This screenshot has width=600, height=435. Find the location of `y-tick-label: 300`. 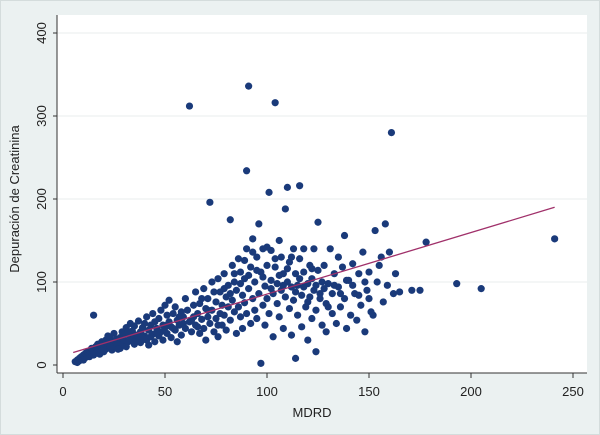

y-tick-label: 300 is located at coordinates (41, 116).